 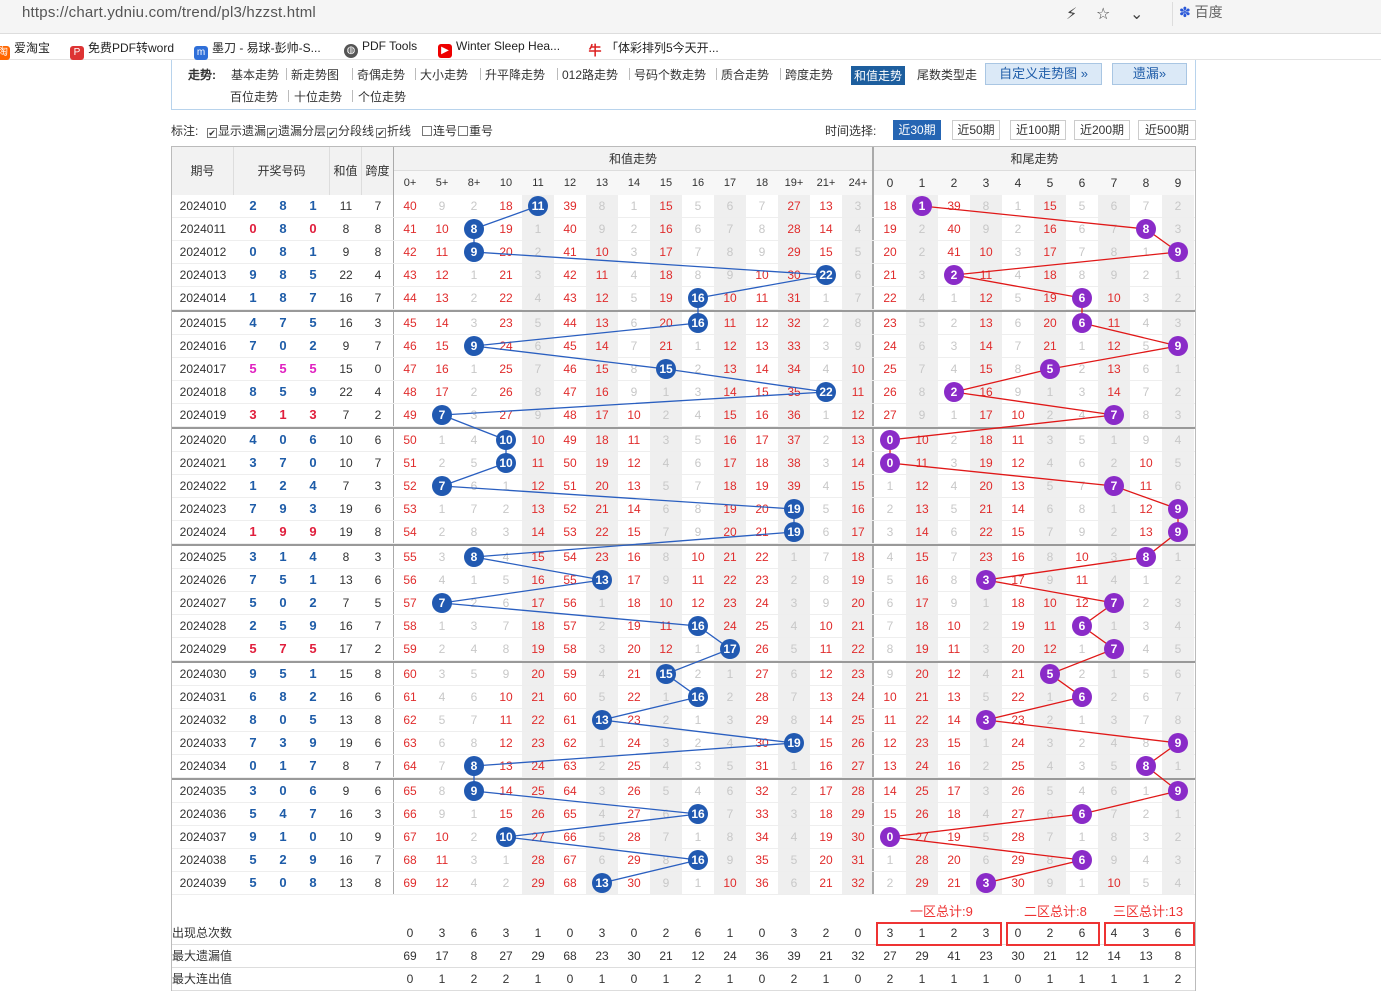 What do you see at coordinates (634, 275) in the screenshot?
I see `sum-miss: 4` at bounding box center [634, 275].